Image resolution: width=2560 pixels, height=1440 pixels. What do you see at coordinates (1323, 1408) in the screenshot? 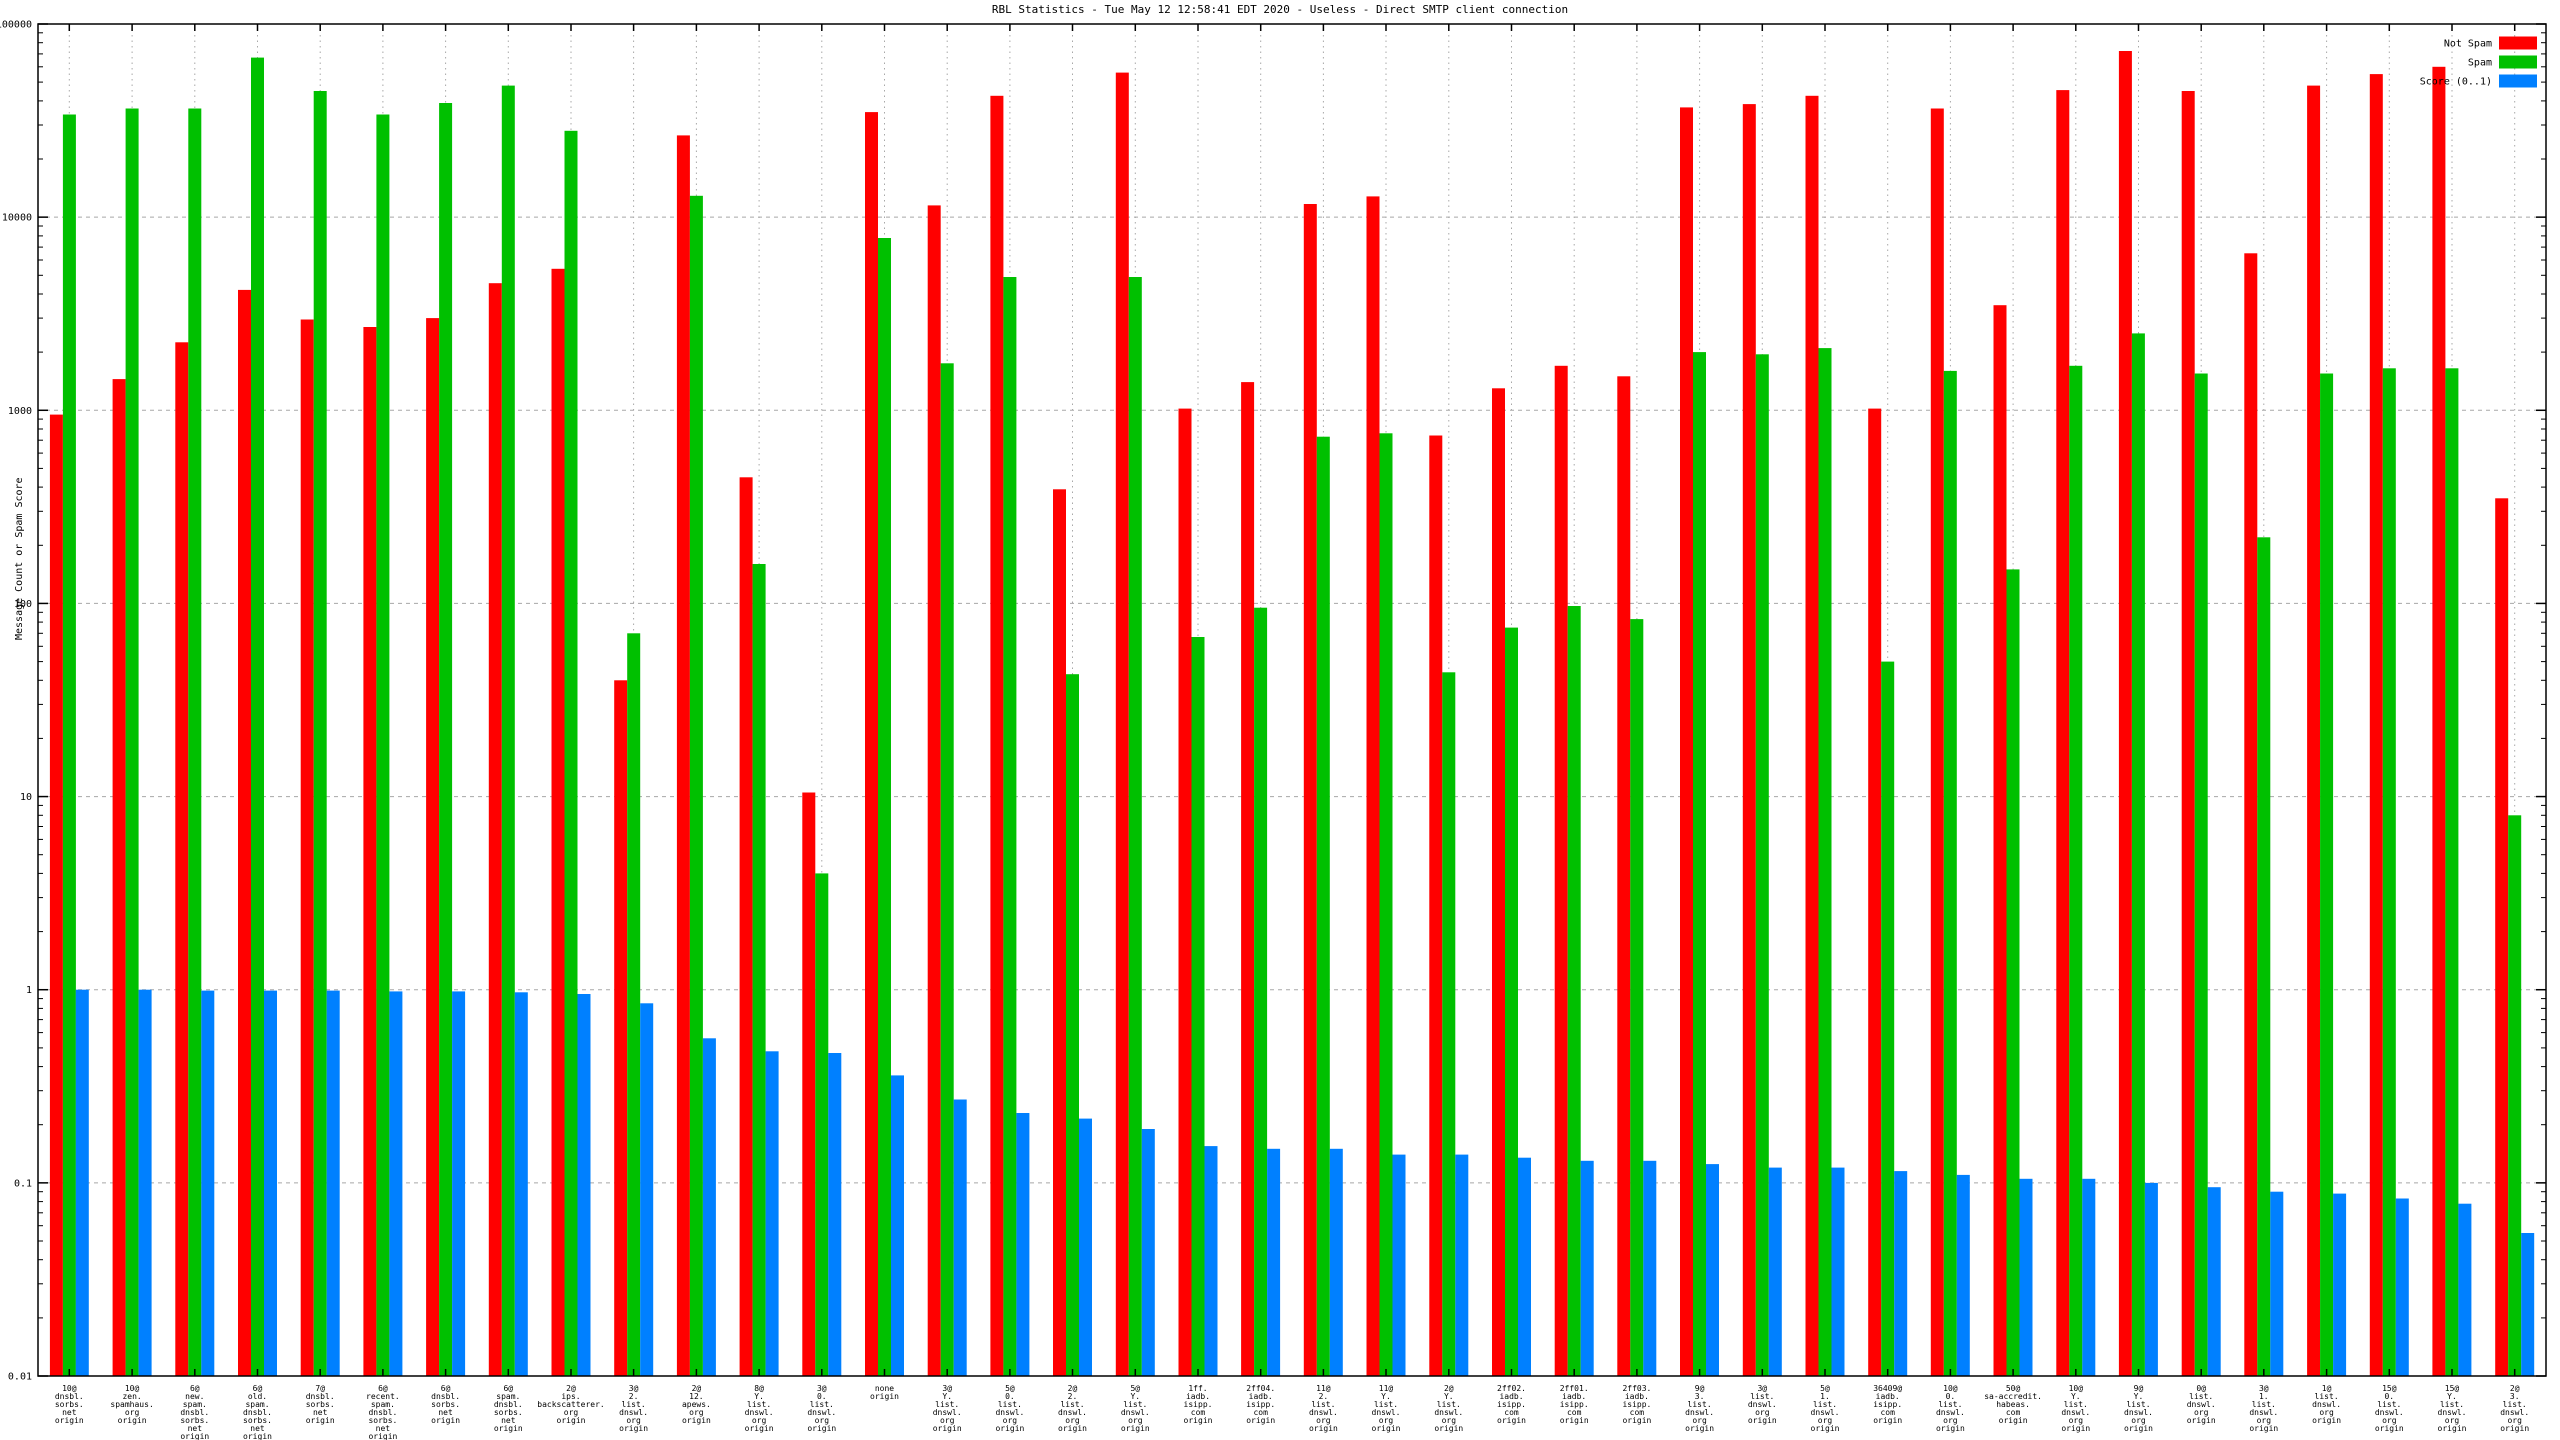
I see `x-category-label: 11@ 2. list. dnswl. org origin` at bounding box center [1323, 1408].